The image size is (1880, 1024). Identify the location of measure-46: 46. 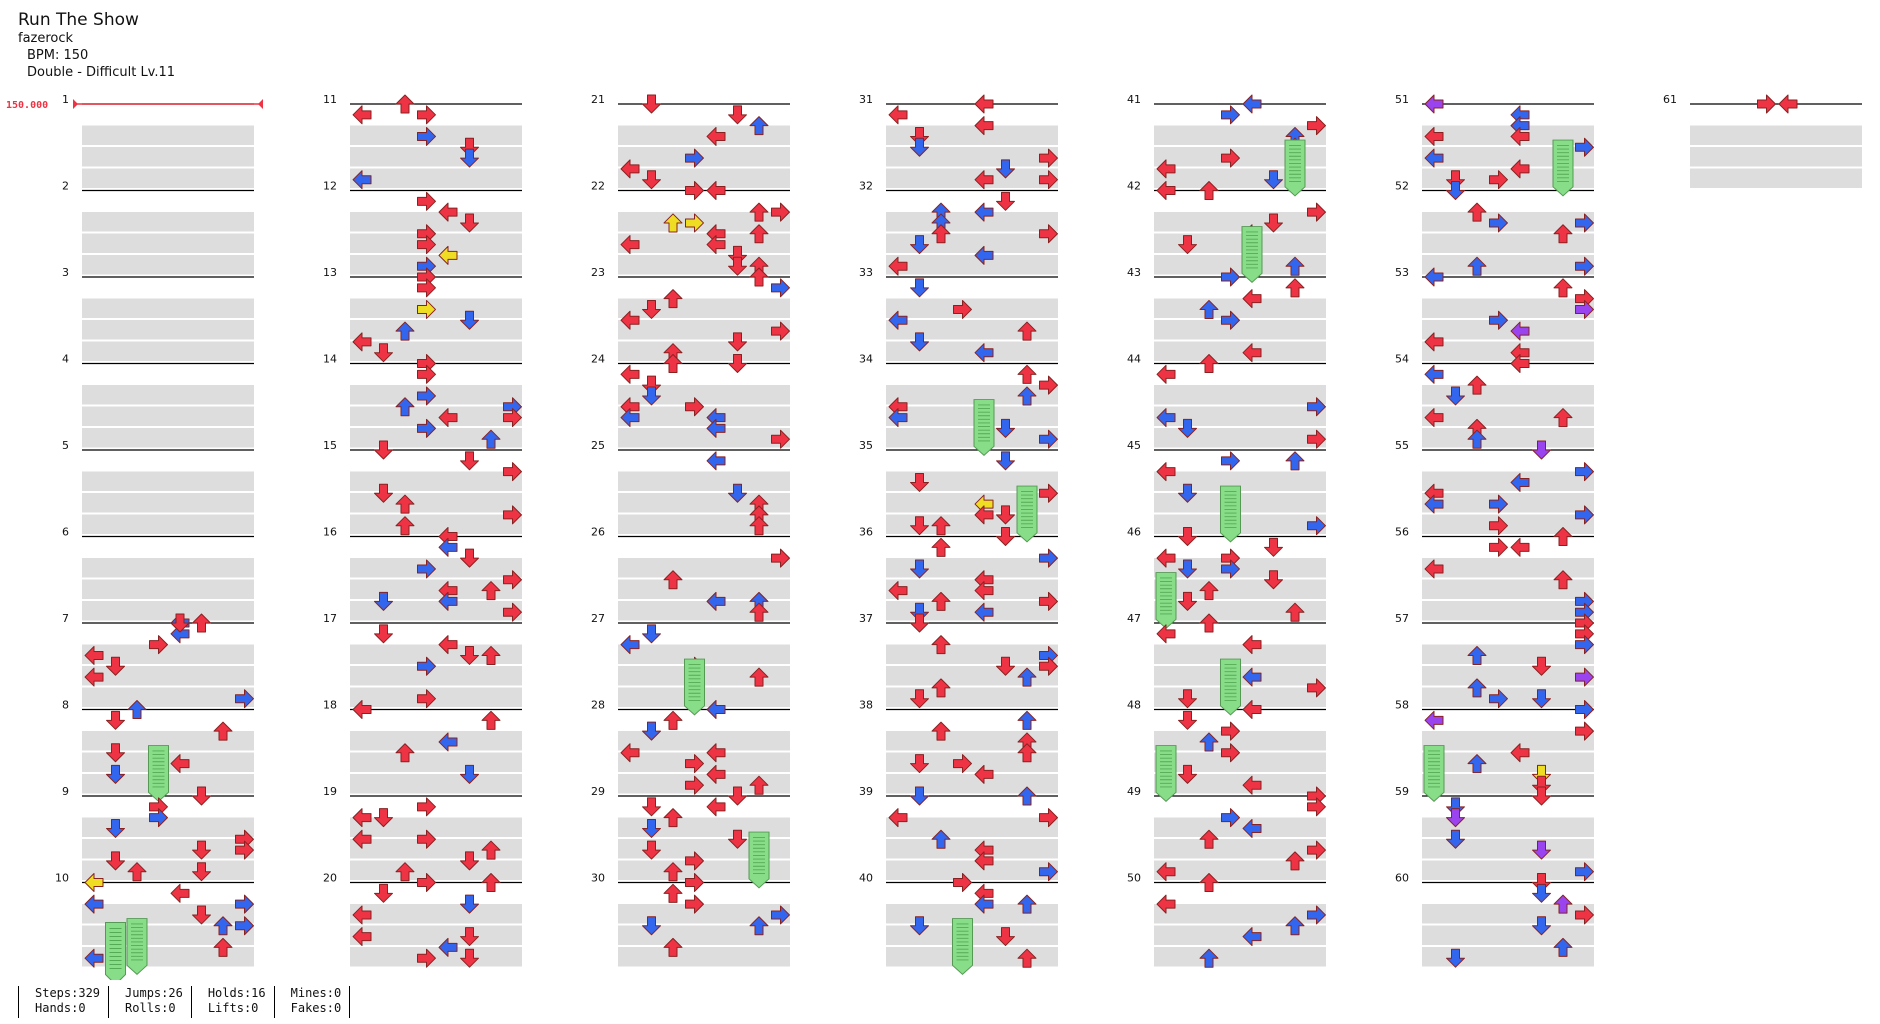
(1226, 573).